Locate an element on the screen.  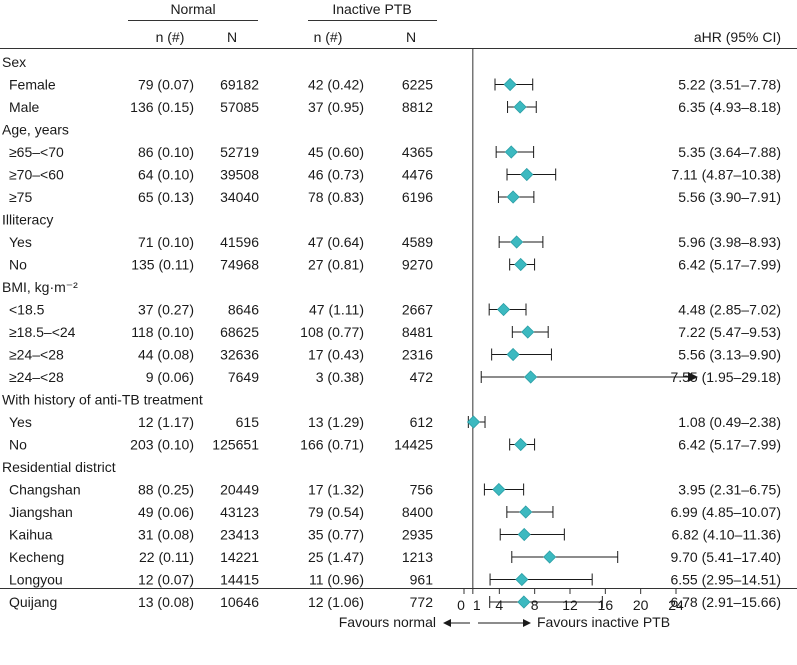
ahr-ci-cell: 6.82 (4.10–11.36) is located at coordinates (727, 535).